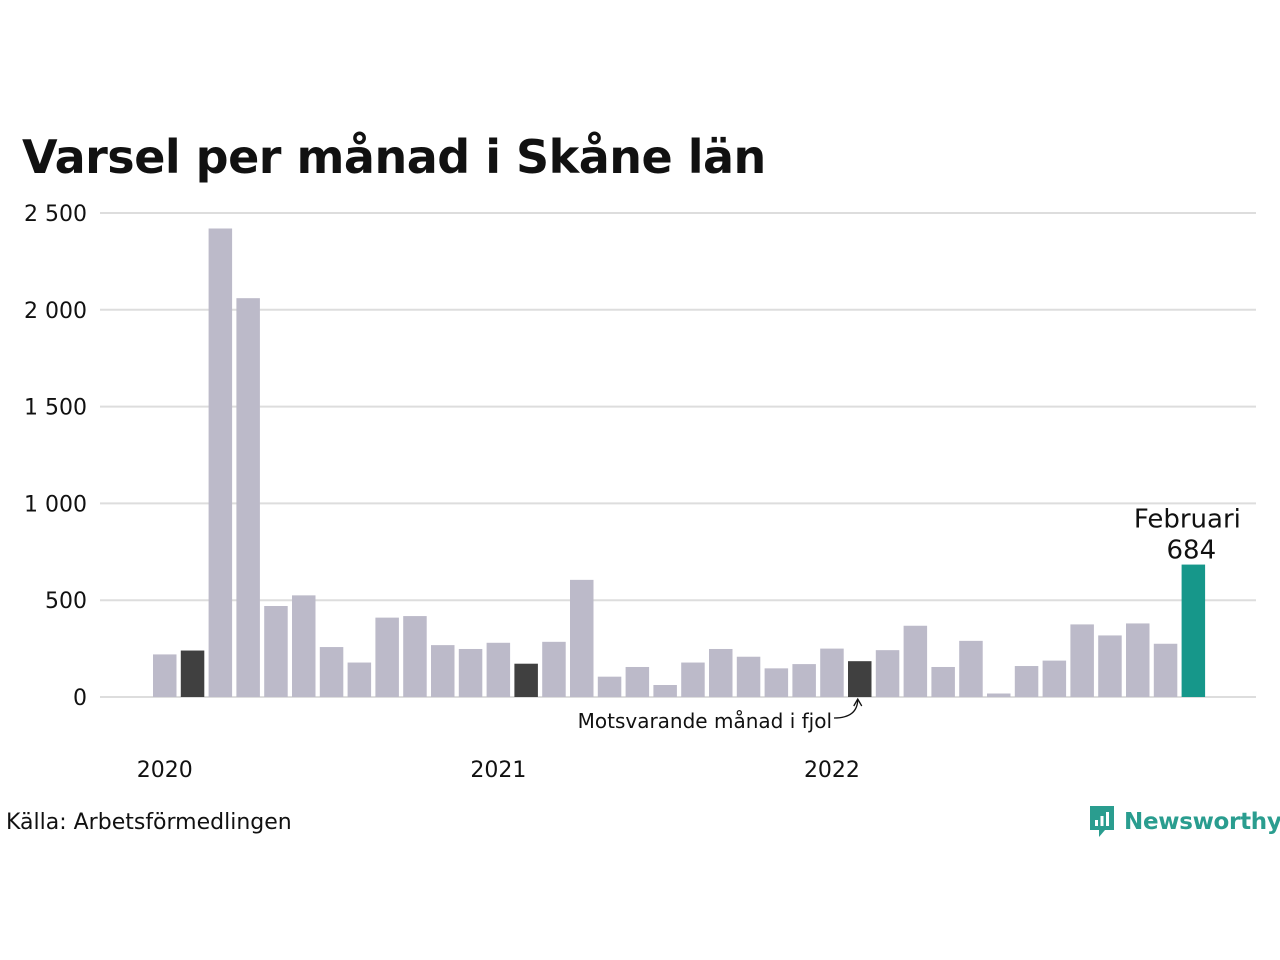  I want to click on chart-title: Varsel per månad i Skåne län, so click(394, 157).